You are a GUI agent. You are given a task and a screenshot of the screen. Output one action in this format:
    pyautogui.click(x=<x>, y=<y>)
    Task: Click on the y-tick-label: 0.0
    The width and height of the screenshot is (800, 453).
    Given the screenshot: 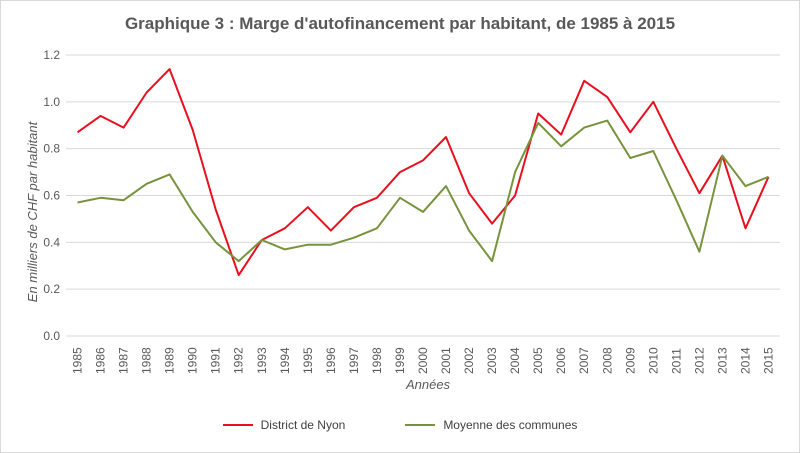 What is the action you would take?
    pyautogui.click(x=51, y=336)
    